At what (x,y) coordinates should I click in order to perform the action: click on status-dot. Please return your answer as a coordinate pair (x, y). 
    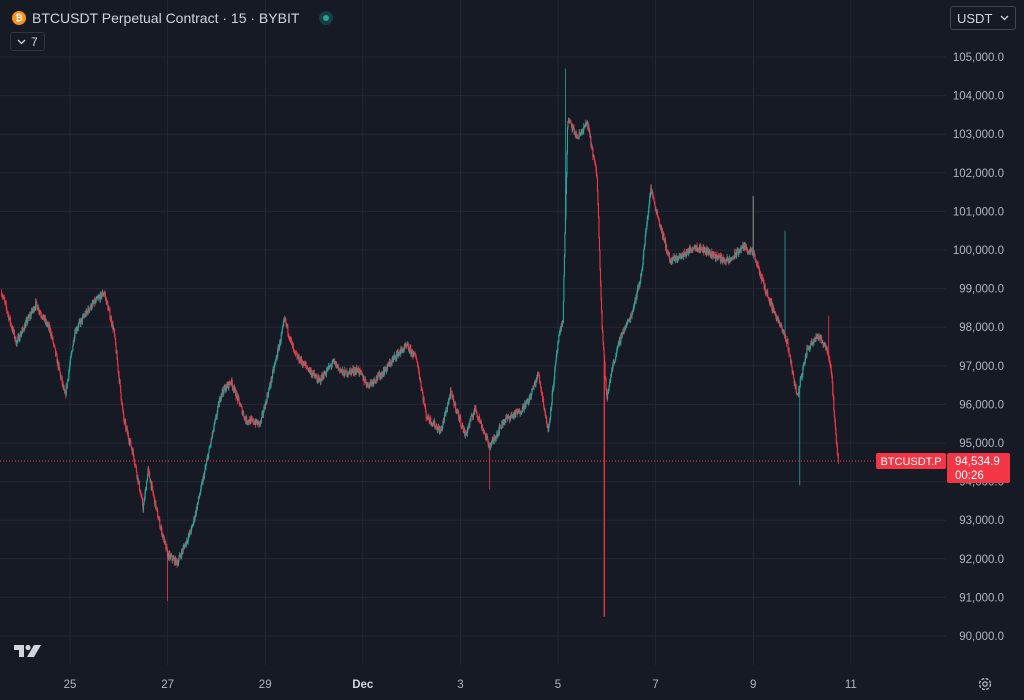
    Looking at the image, I should click on (326, 18).